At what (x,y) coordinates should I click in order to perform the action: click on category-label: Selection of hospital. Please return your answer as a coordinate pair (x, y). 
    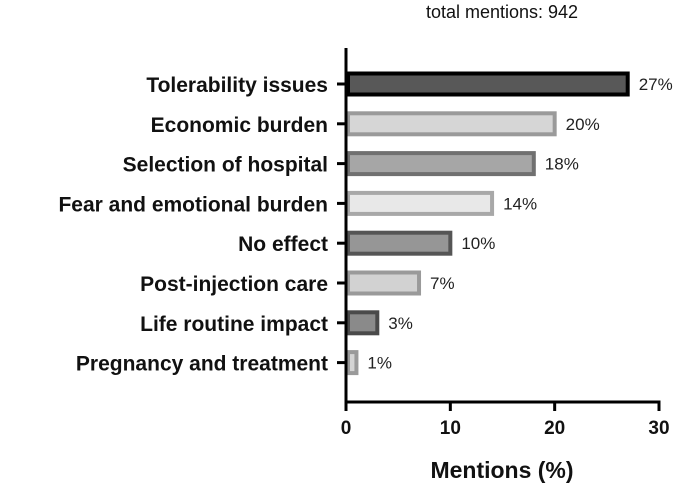
    Looking at the image, I should click on (225, 165).